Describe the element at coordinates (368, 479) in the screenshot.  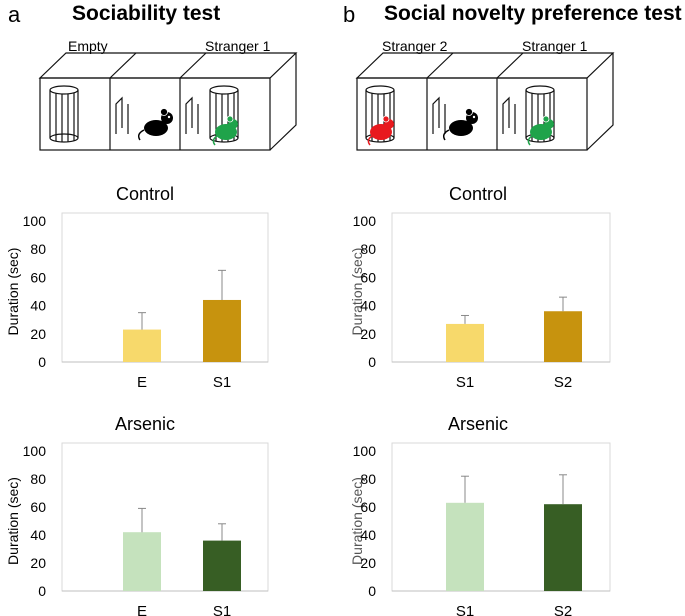
I see `chart-4-ytick-80: 80` at that location.